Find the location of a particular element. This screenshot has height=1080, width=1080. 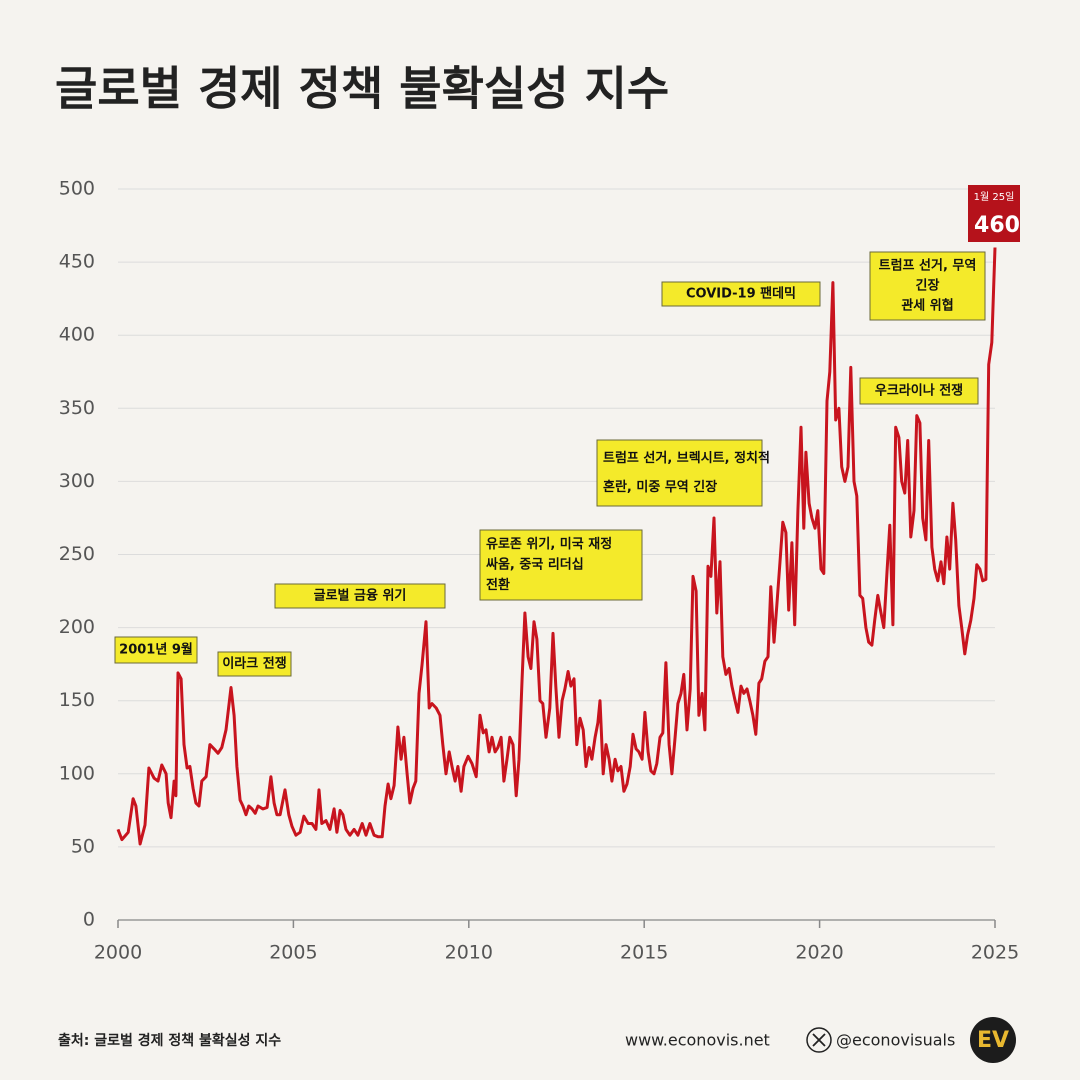

annotation-text: 우크라이나 전쟁 is located at coordinates (919, 391).